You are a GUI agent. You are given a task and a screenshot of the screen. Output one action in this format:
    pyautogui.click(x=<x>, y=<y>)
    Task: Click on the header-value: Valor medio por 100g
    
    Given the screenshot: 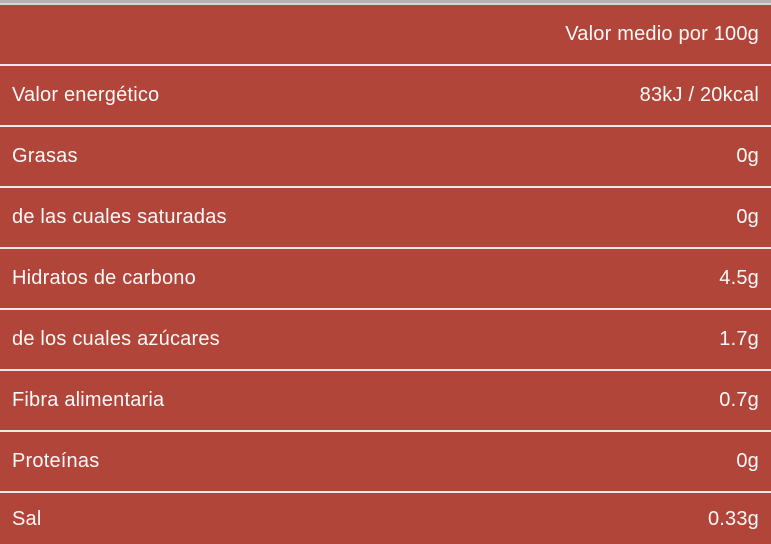 What is the action you would take?
    pyautogui.click(x=662, y=34)
    